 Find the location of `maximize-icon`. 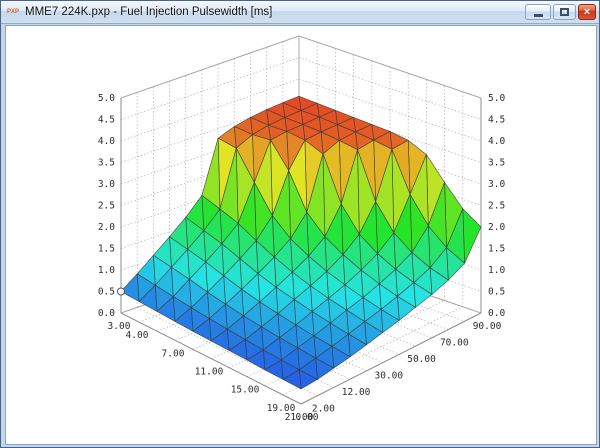

maximize-icon is located at coordinates (564, 12).